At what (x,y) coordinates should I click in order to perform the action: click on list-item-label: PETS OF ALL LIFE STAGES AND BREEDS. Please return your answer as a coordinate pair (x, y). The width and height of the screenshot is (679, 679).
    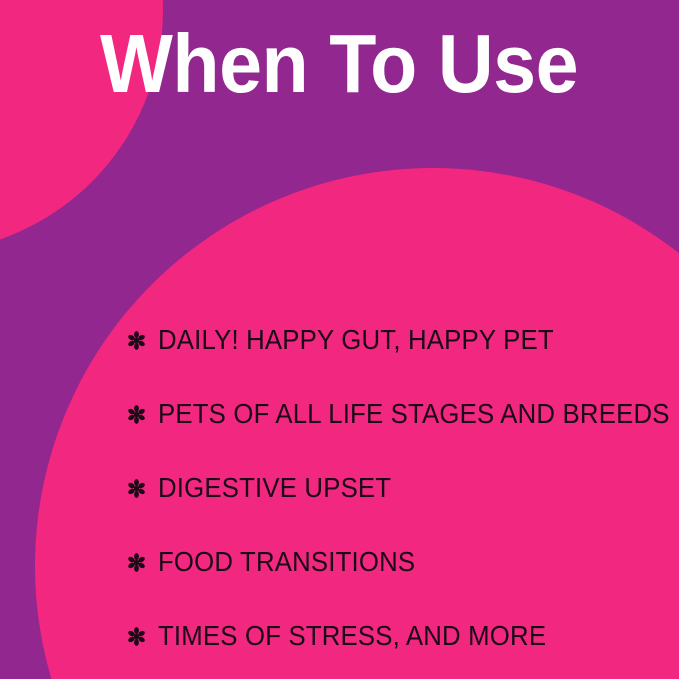
    Looking at the image, I should click on (414, 413).